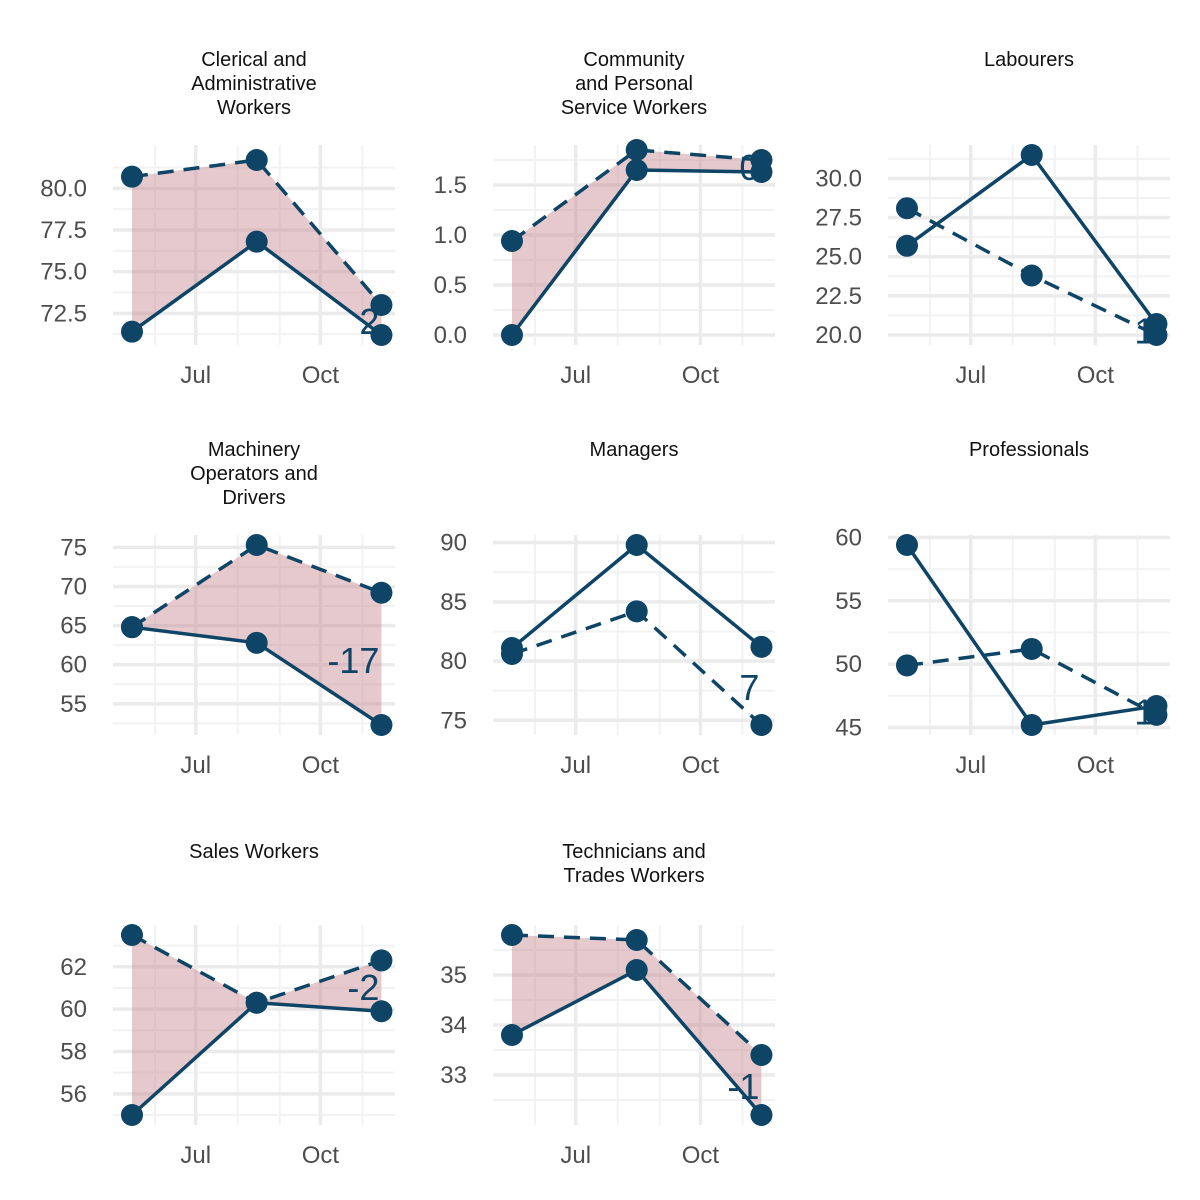  I want to click on y-tick-label: 65, so click(73, 626).